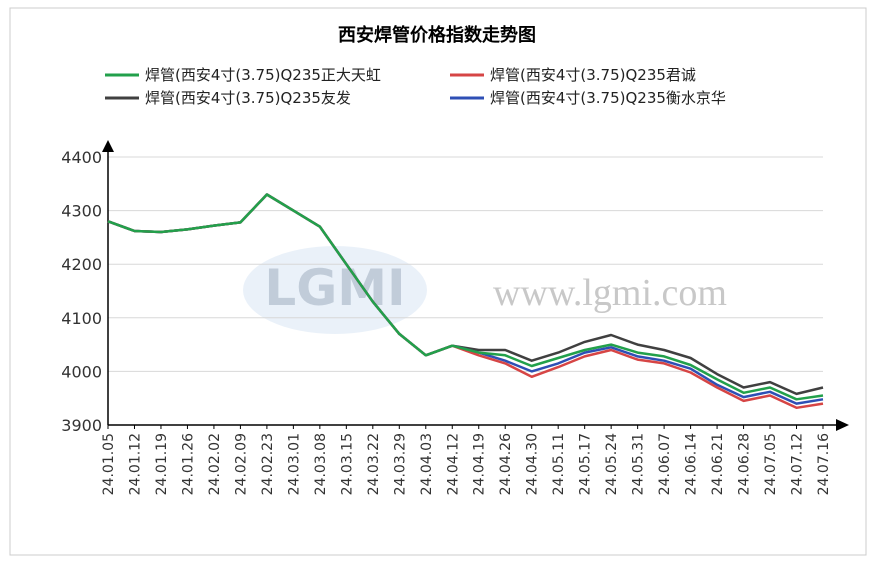  I want to click on x-tick-label: 24.04.19, so click(480, 464).